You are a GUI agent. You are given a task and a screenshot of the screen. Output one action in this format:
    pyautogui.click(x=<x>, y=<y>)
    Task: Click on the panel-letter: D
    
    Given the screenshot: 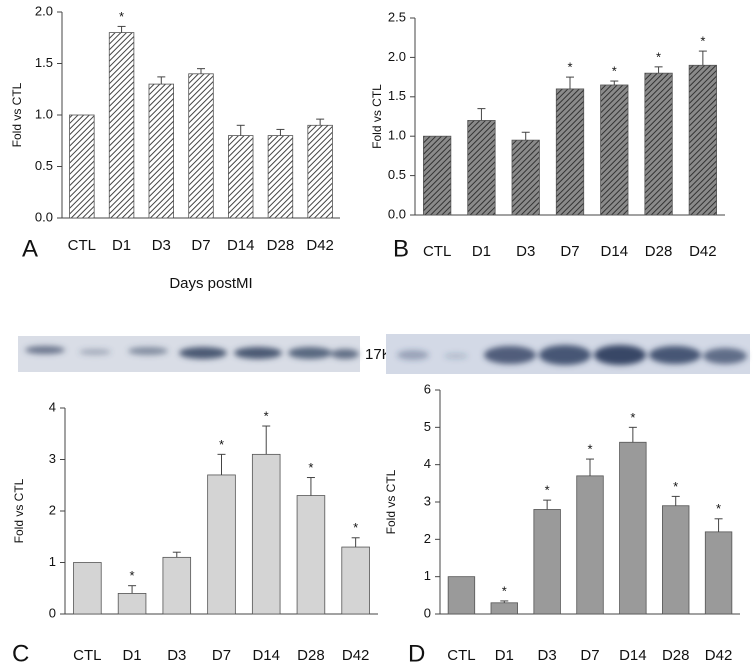 What is the action you would take?
    pyautogui.click(x=416, y=653)
    